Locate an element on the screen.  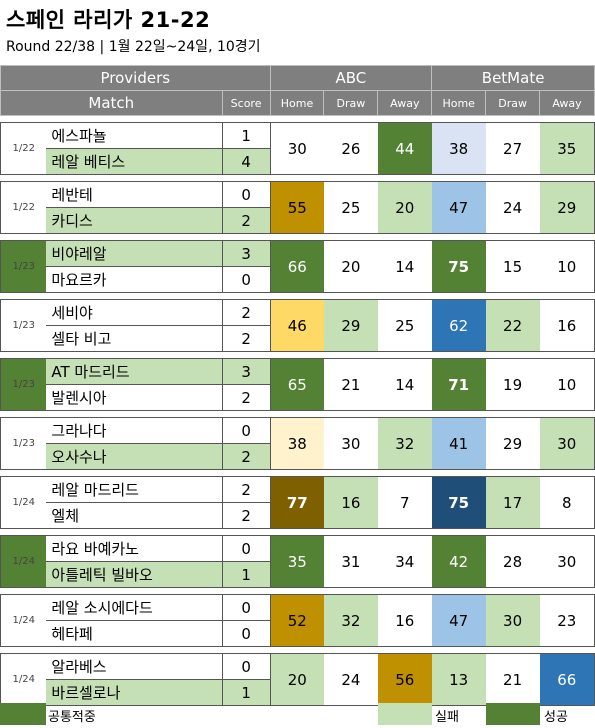
abc-home-header: Home is located at coordinates (297, 103).